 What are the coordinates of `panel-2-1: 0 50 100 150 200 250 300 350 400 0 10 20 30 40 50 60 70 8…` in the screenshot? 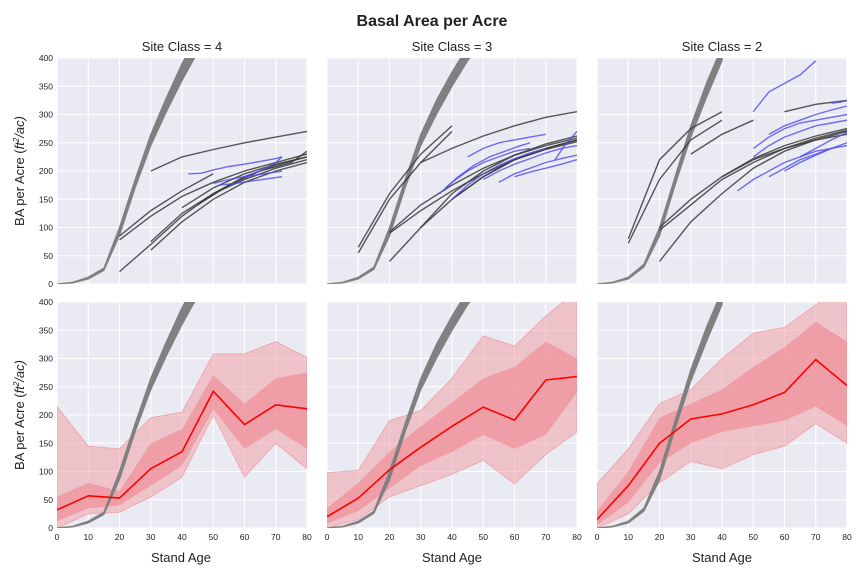 It's located at (175, 419).